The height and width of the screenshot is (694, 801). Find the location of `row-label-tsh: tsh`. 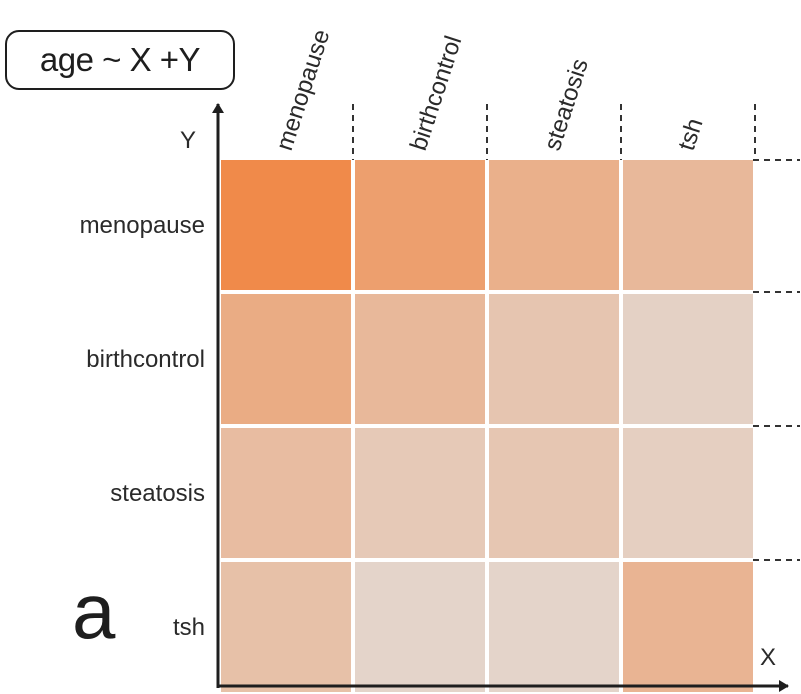

row-label-tsh: tsh is located at coordinates (189, 627).